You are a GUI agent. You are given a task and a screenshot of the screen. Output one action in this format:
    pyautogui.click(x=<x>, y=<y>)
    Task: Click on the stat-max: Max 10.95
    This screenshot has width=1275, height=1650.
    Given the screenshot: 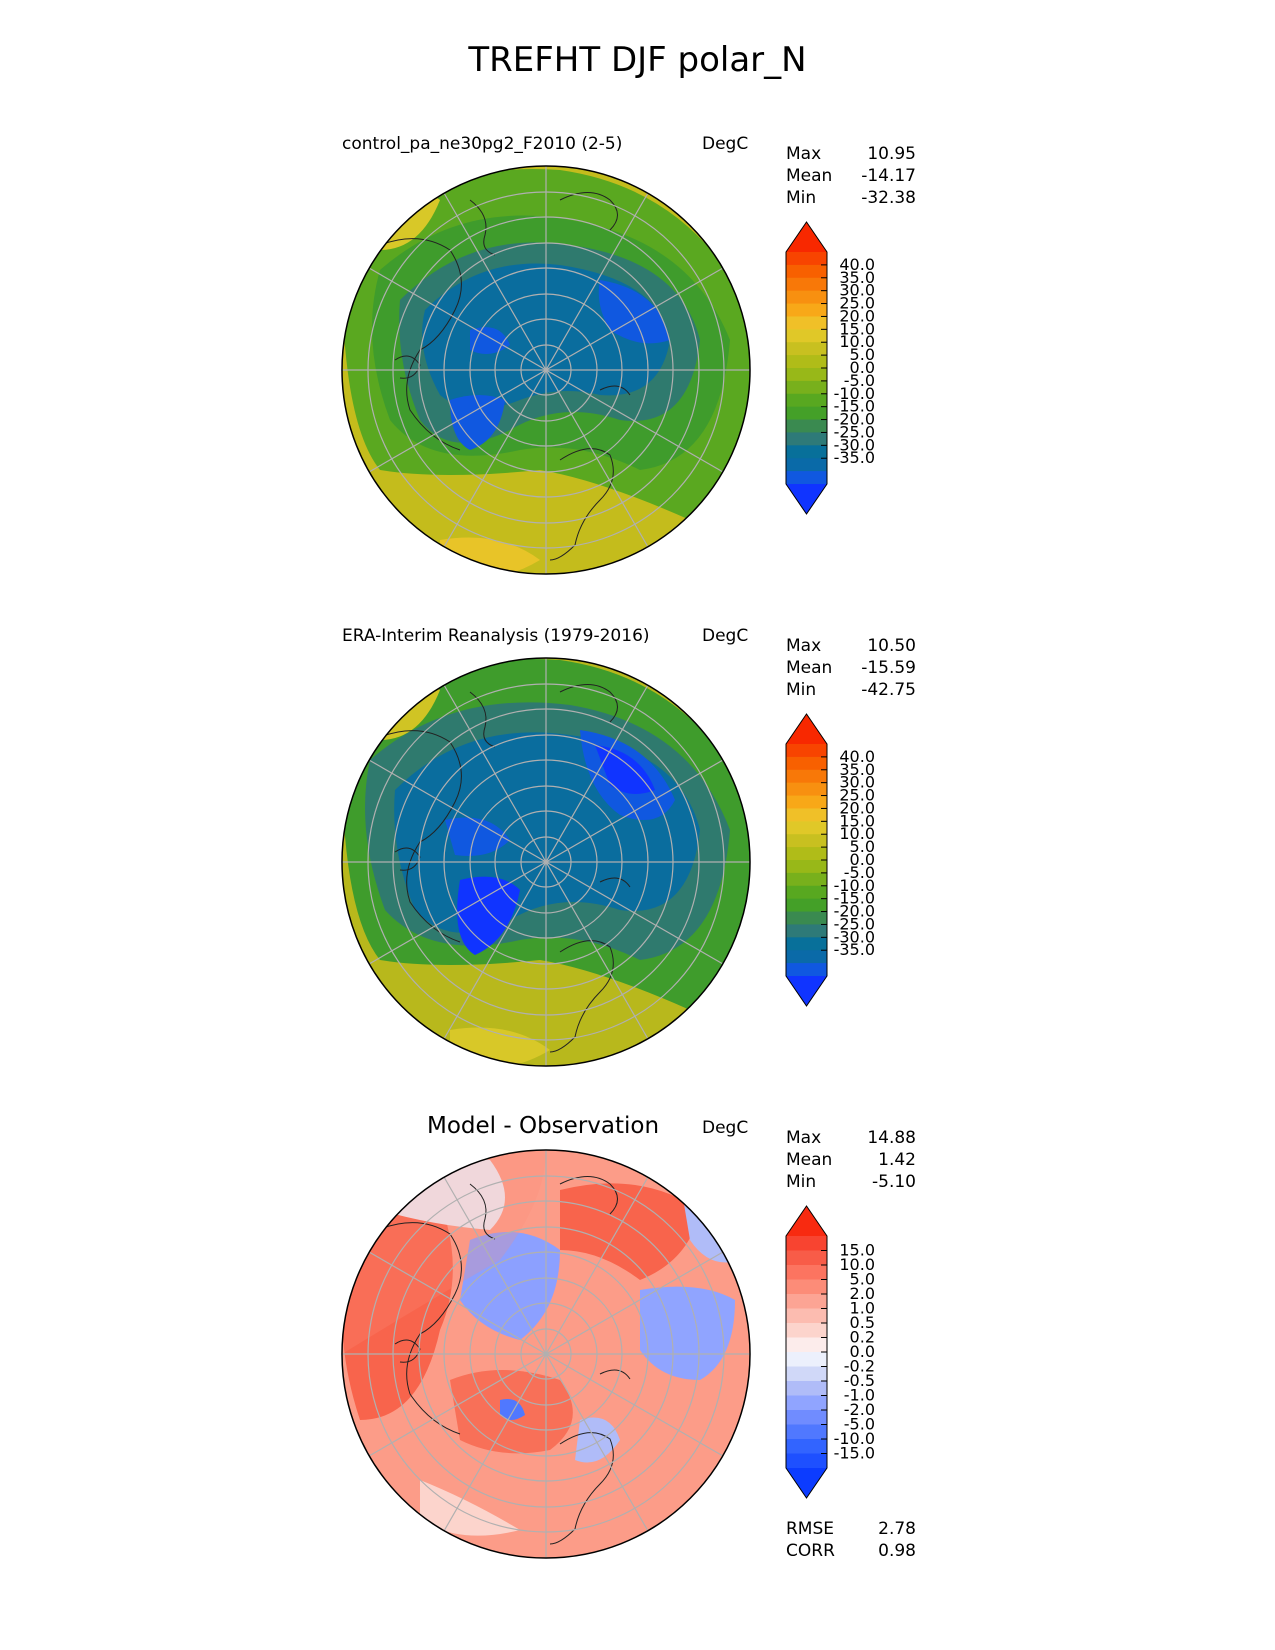 What is the action you would take?
    pyautogui.click(x=851, y=154)
    